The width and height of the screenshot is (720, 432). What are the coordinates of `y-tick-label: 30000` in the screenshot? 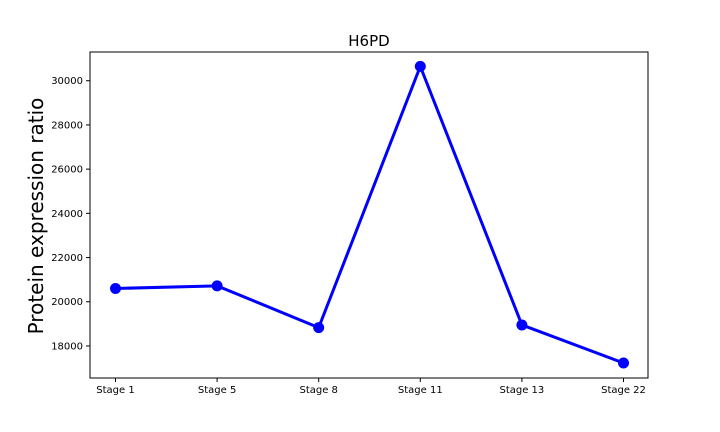 It's located at (67, 81).